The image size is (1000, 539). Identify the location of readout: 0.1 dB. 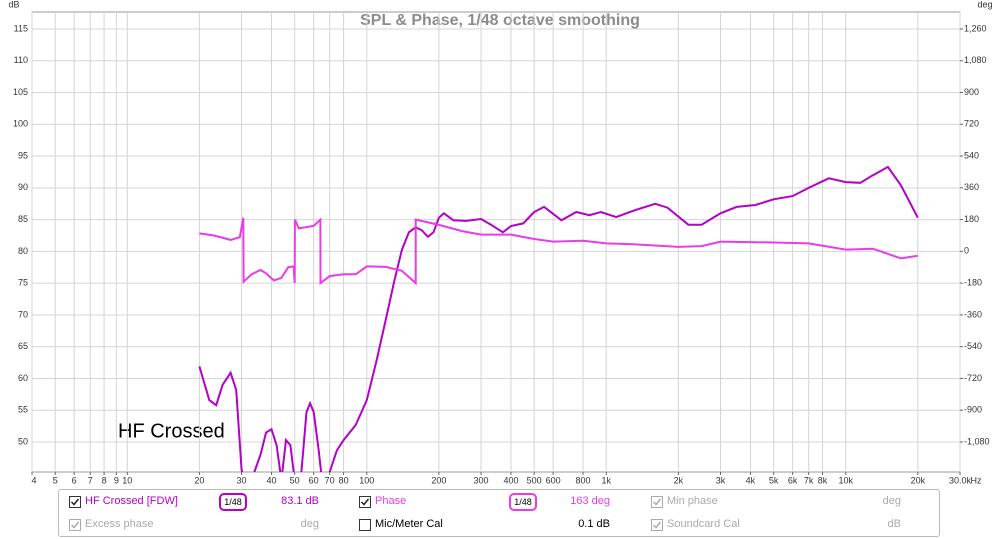
(594, 524).